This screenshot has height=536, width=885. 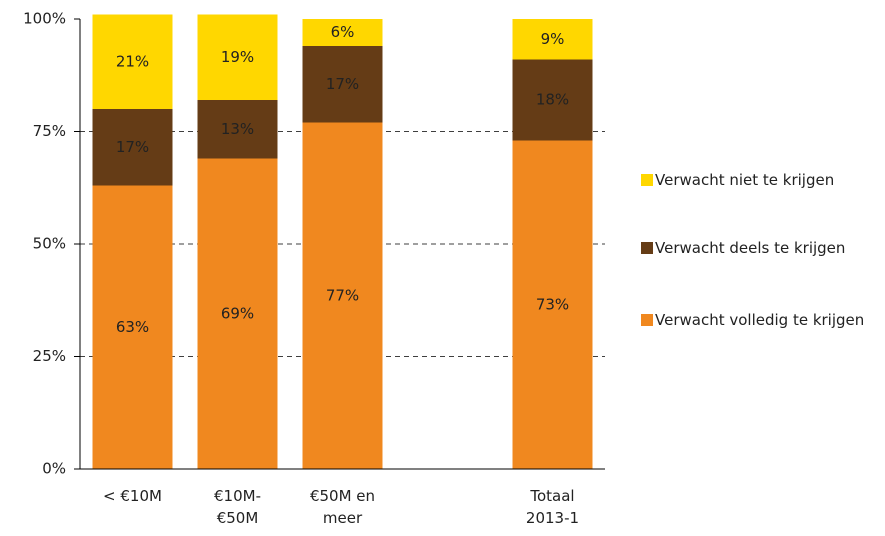 I want to click on data-label: 77%, so click(x=342, y=295).